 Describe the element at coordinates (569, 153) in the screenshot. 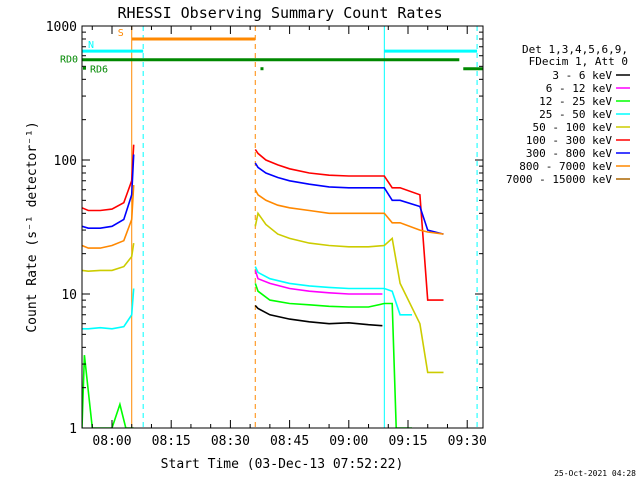

I see `legend-entry-6: 300 - 800 keV` at that location.